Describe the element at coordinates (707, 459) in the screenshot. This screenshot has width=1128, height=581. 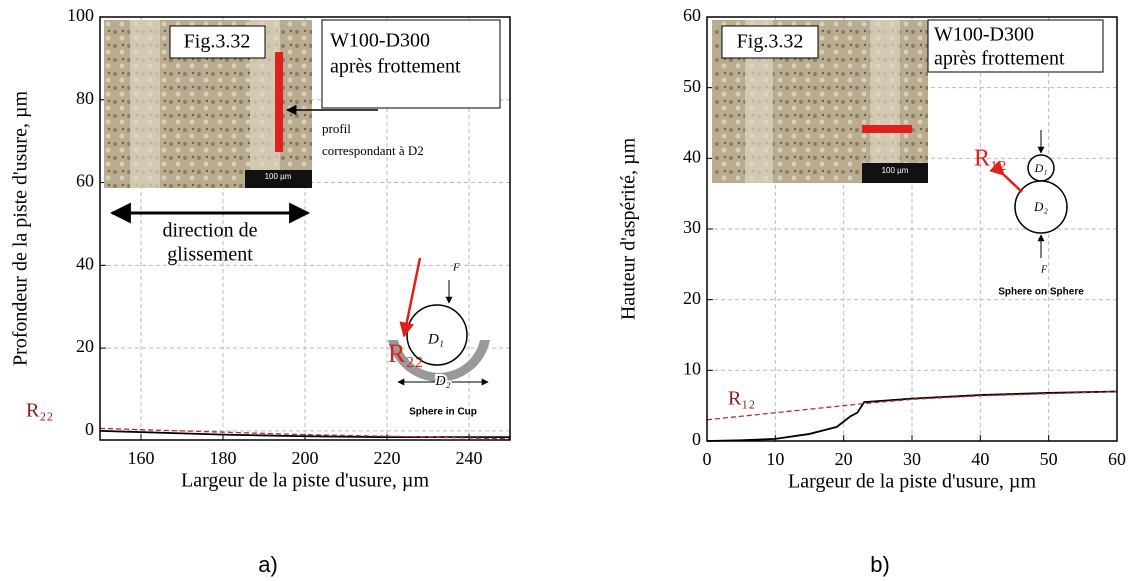
I see `x-tick-label: 0` at that location.